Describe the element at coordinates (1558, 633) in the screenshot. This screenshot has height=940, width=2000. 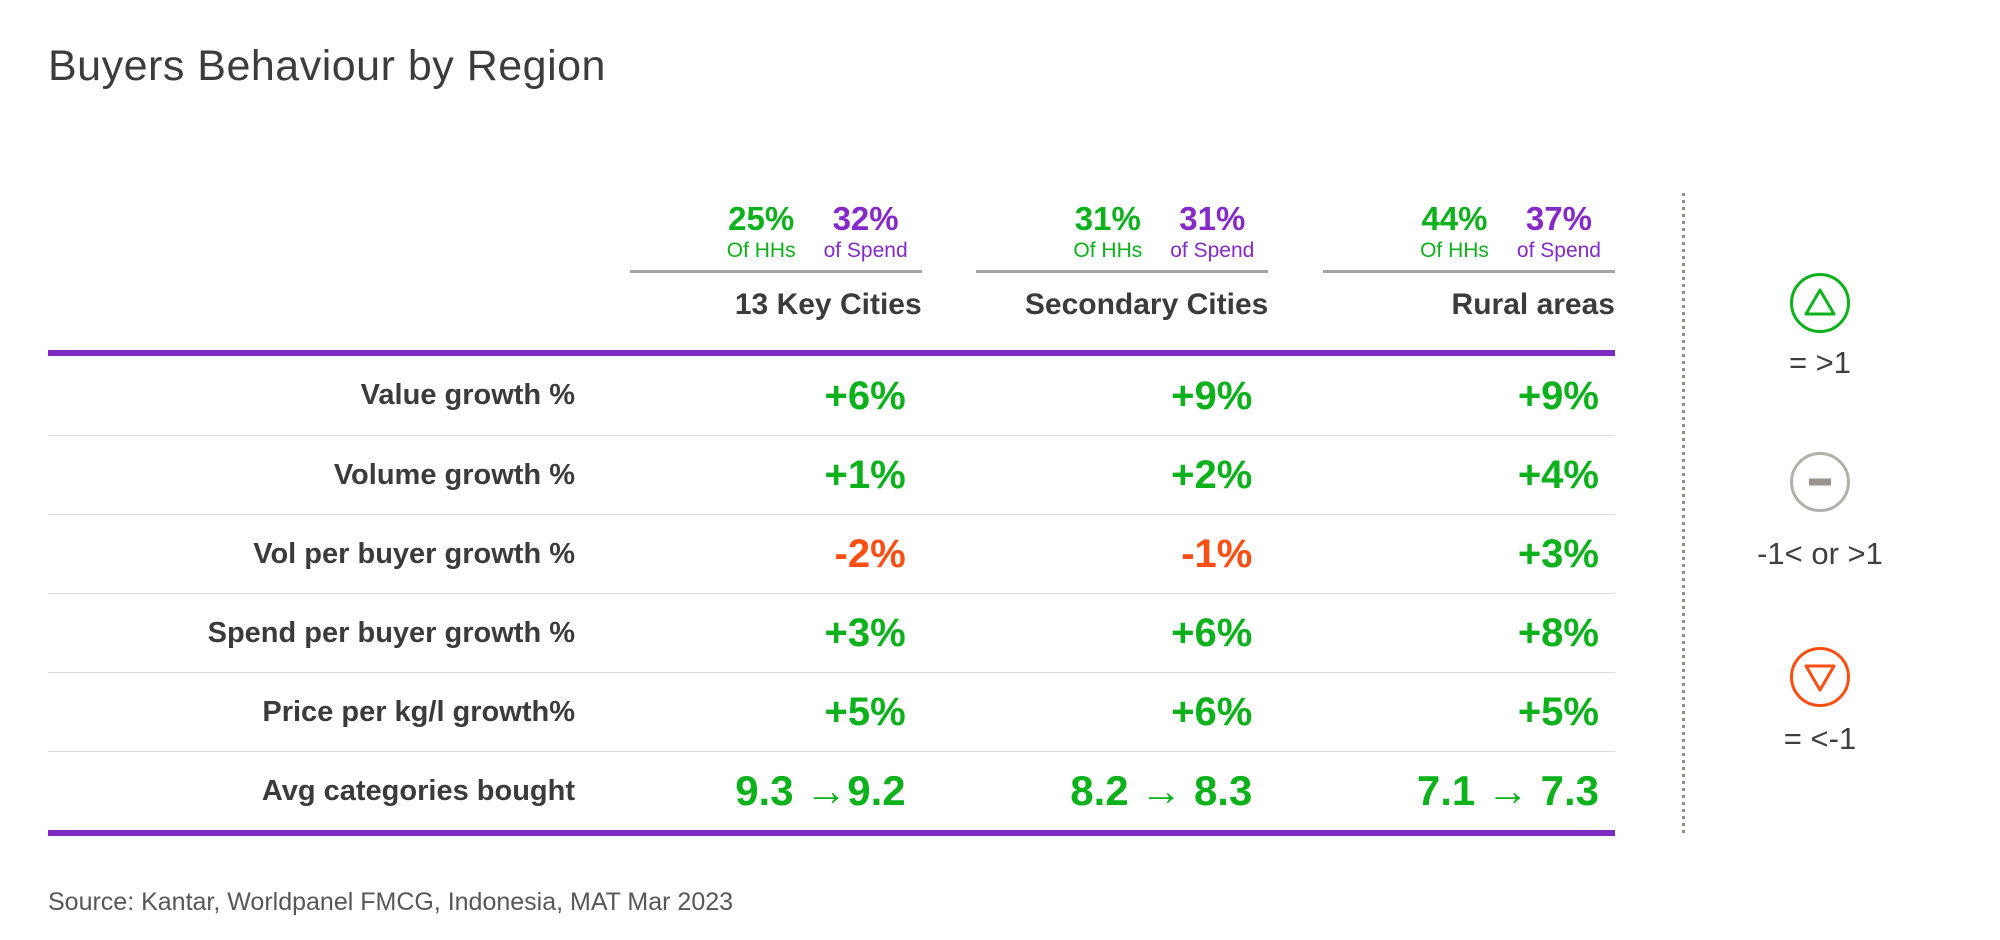
I see `value-cell: +8%` at that location.